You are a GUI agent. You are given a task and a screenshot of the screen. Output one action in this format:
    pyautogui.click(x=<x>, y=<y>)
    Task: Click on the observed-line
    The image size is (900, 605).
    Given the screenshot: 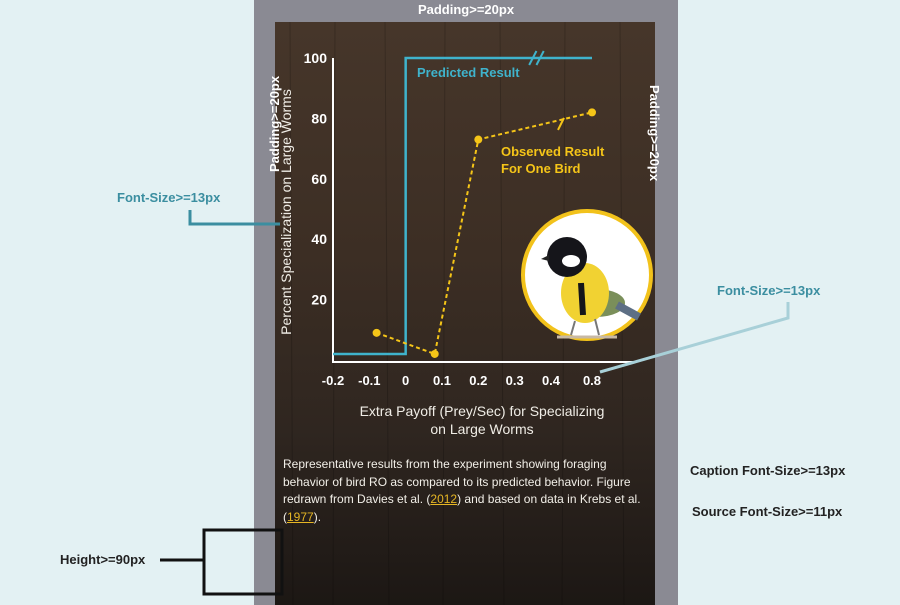 What is the action you would take?
    pyautogui.click(x=484, y=233)
    